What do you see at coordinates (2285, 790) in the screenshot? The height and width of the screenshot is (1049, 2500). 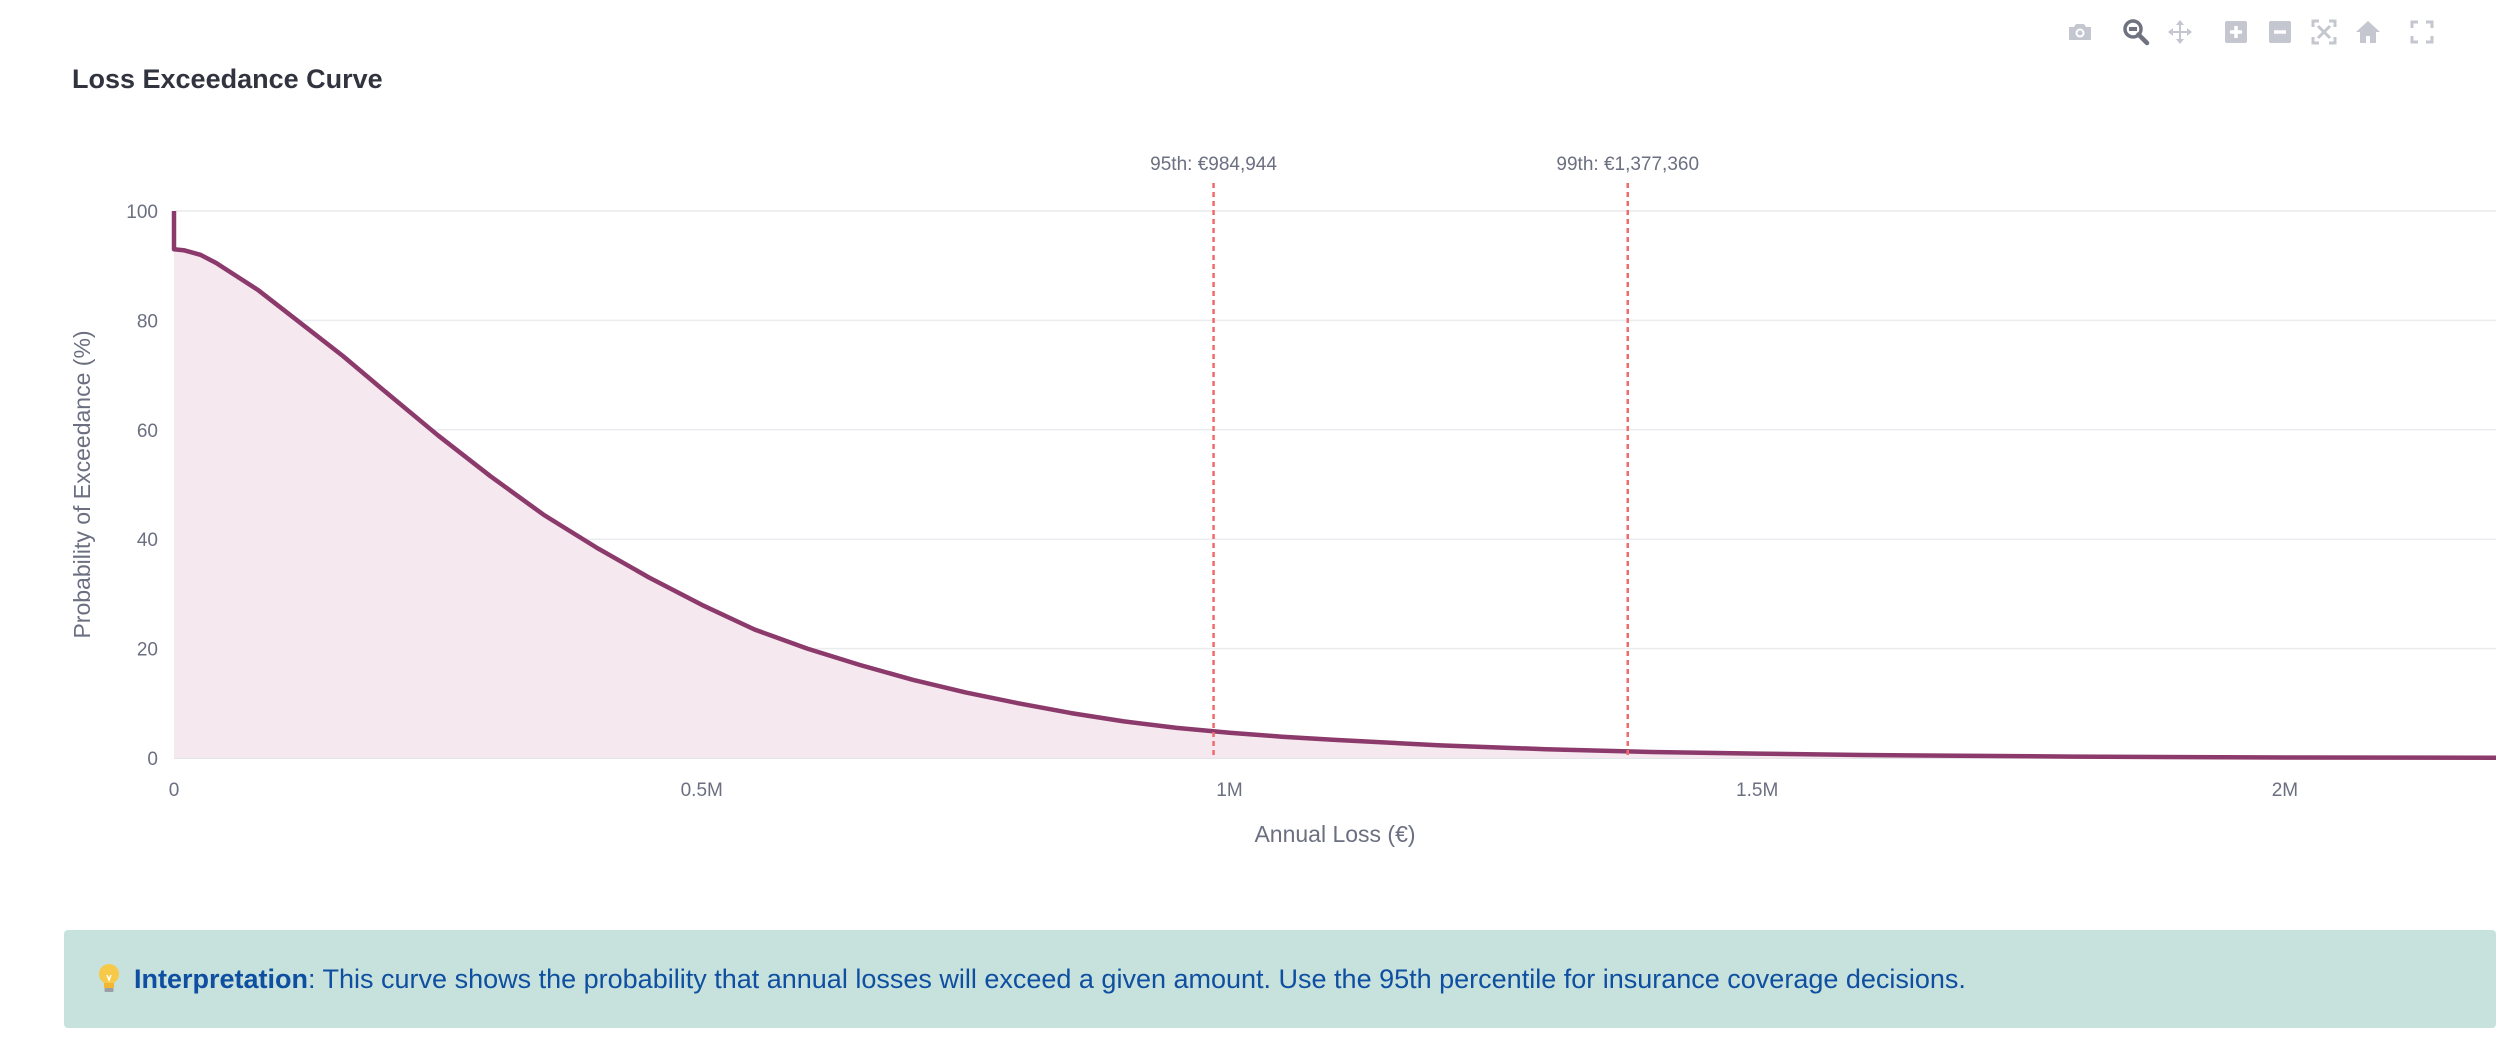 I see `x-tick-label: 2M` at bounding box center [2285, 790].